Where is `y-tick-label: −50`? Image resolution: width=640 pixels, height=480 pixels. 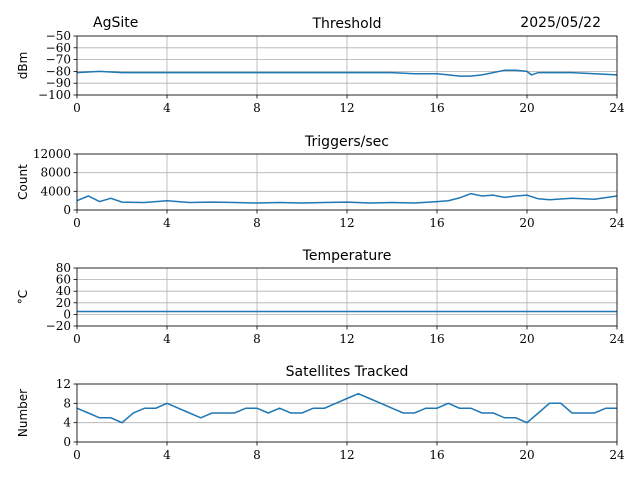 y-tick-label: −50 is located at coordinates (58, 36).